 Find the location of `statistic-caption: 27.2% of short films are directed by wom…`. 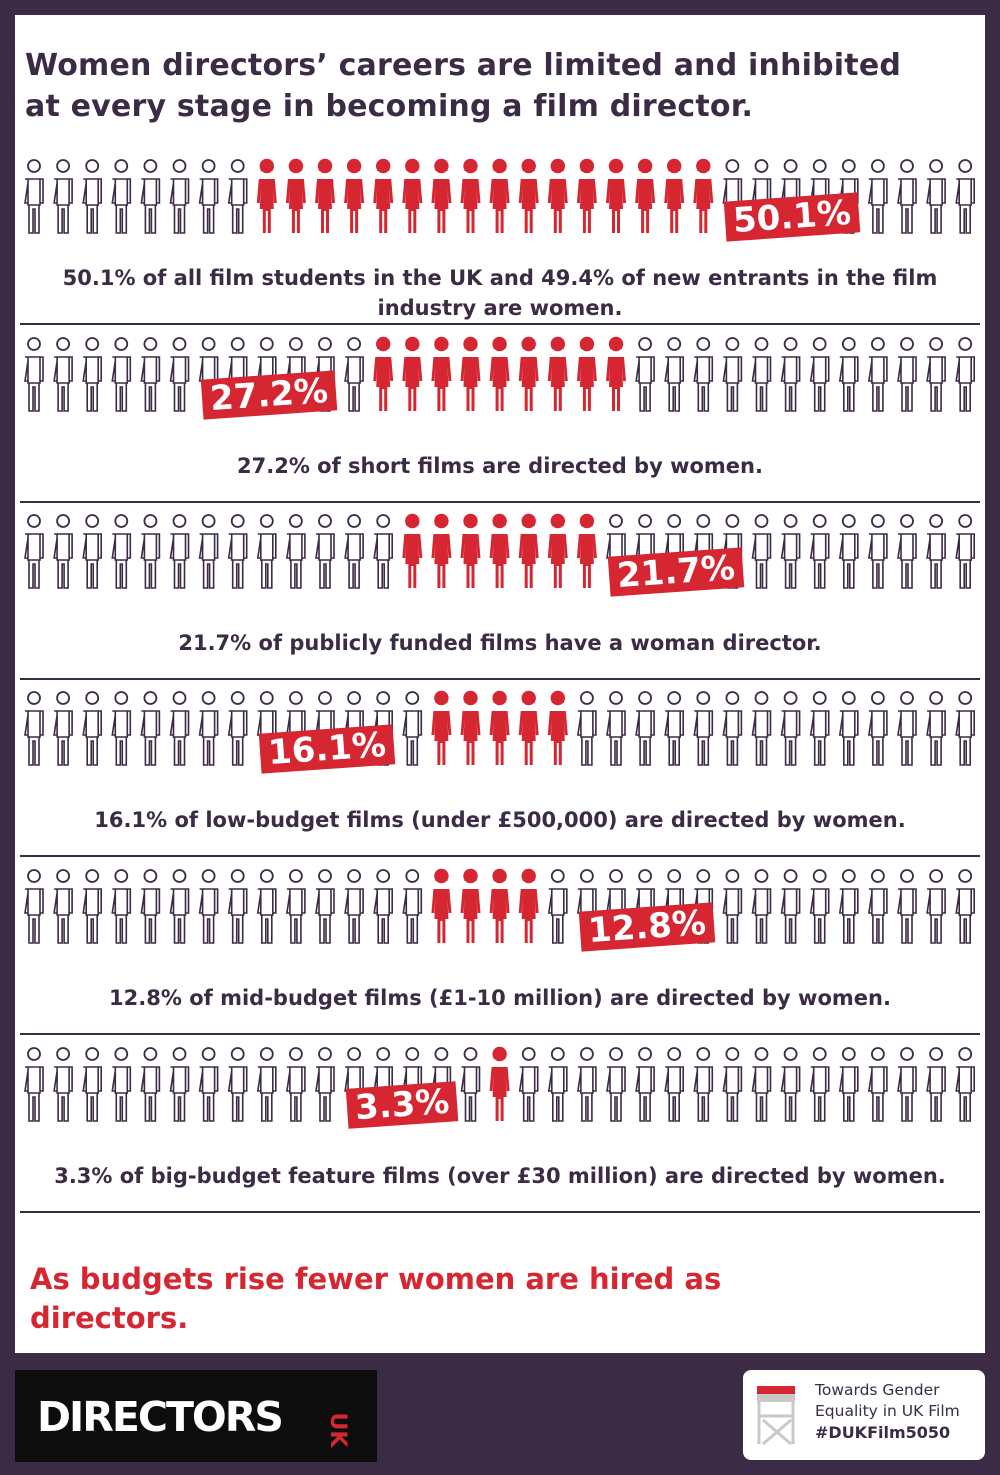

statistic-caption: 27.2% of short films are directed by wom… is located at coordinates (500, 466).